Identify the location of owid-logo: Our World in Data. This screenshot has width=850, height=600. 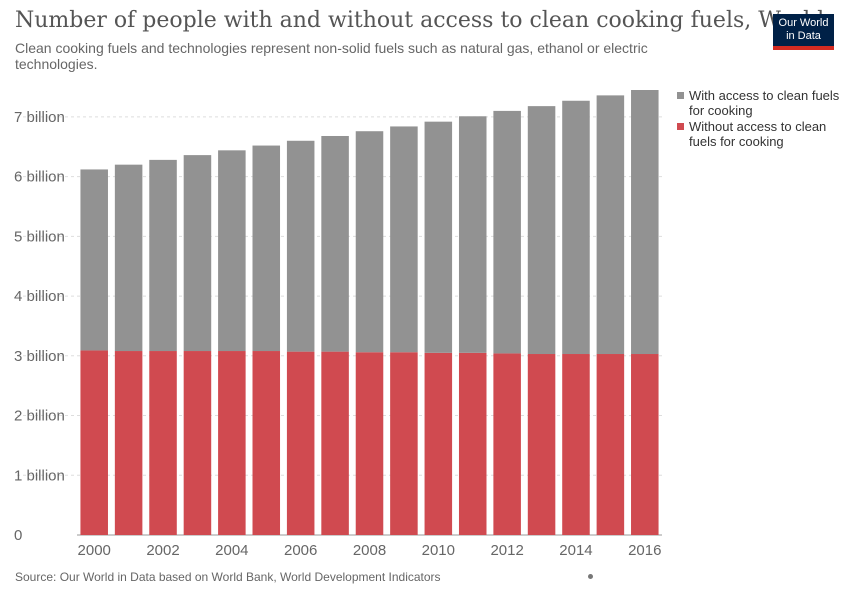
(803, 32).